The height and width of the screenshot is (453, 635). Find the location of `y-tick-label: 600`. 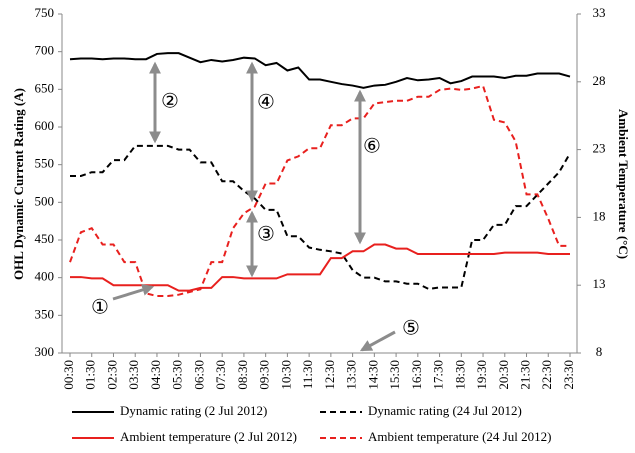

y-tick-label: 600 is located at coordinates (45, 125).